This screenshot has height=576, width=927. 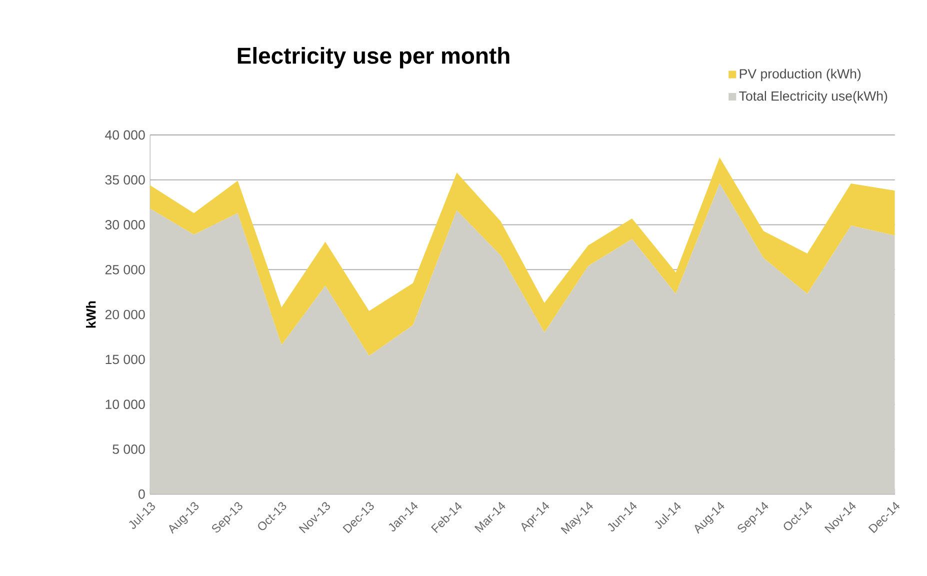 I want to click on y-tick-label: 5 000, so click(x=128, y=449).